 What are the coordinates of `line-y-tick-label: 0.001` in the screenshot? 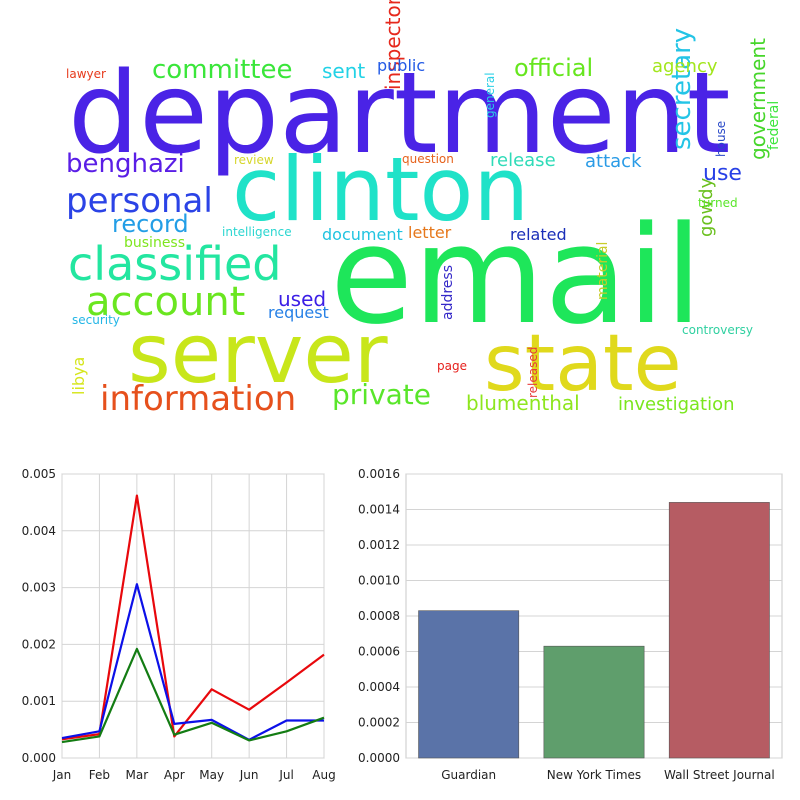 It's located at (39, 701).